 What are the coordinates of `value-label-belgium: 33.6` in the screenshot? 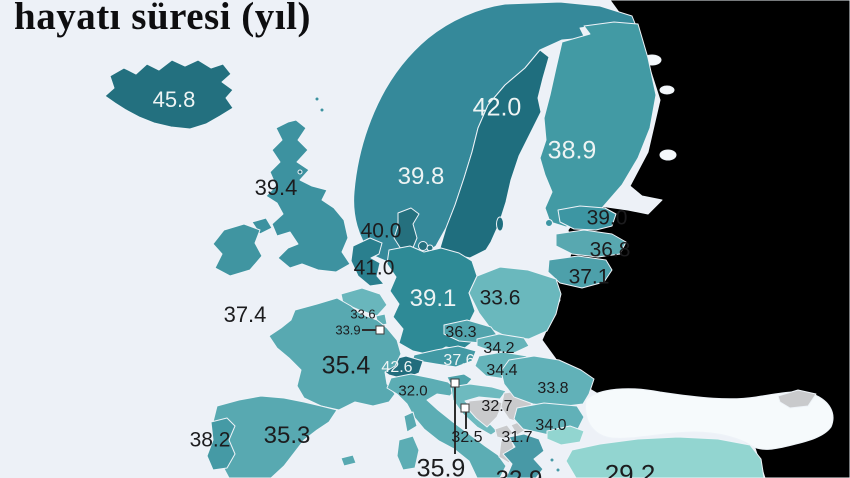 It's located at (363, 314).